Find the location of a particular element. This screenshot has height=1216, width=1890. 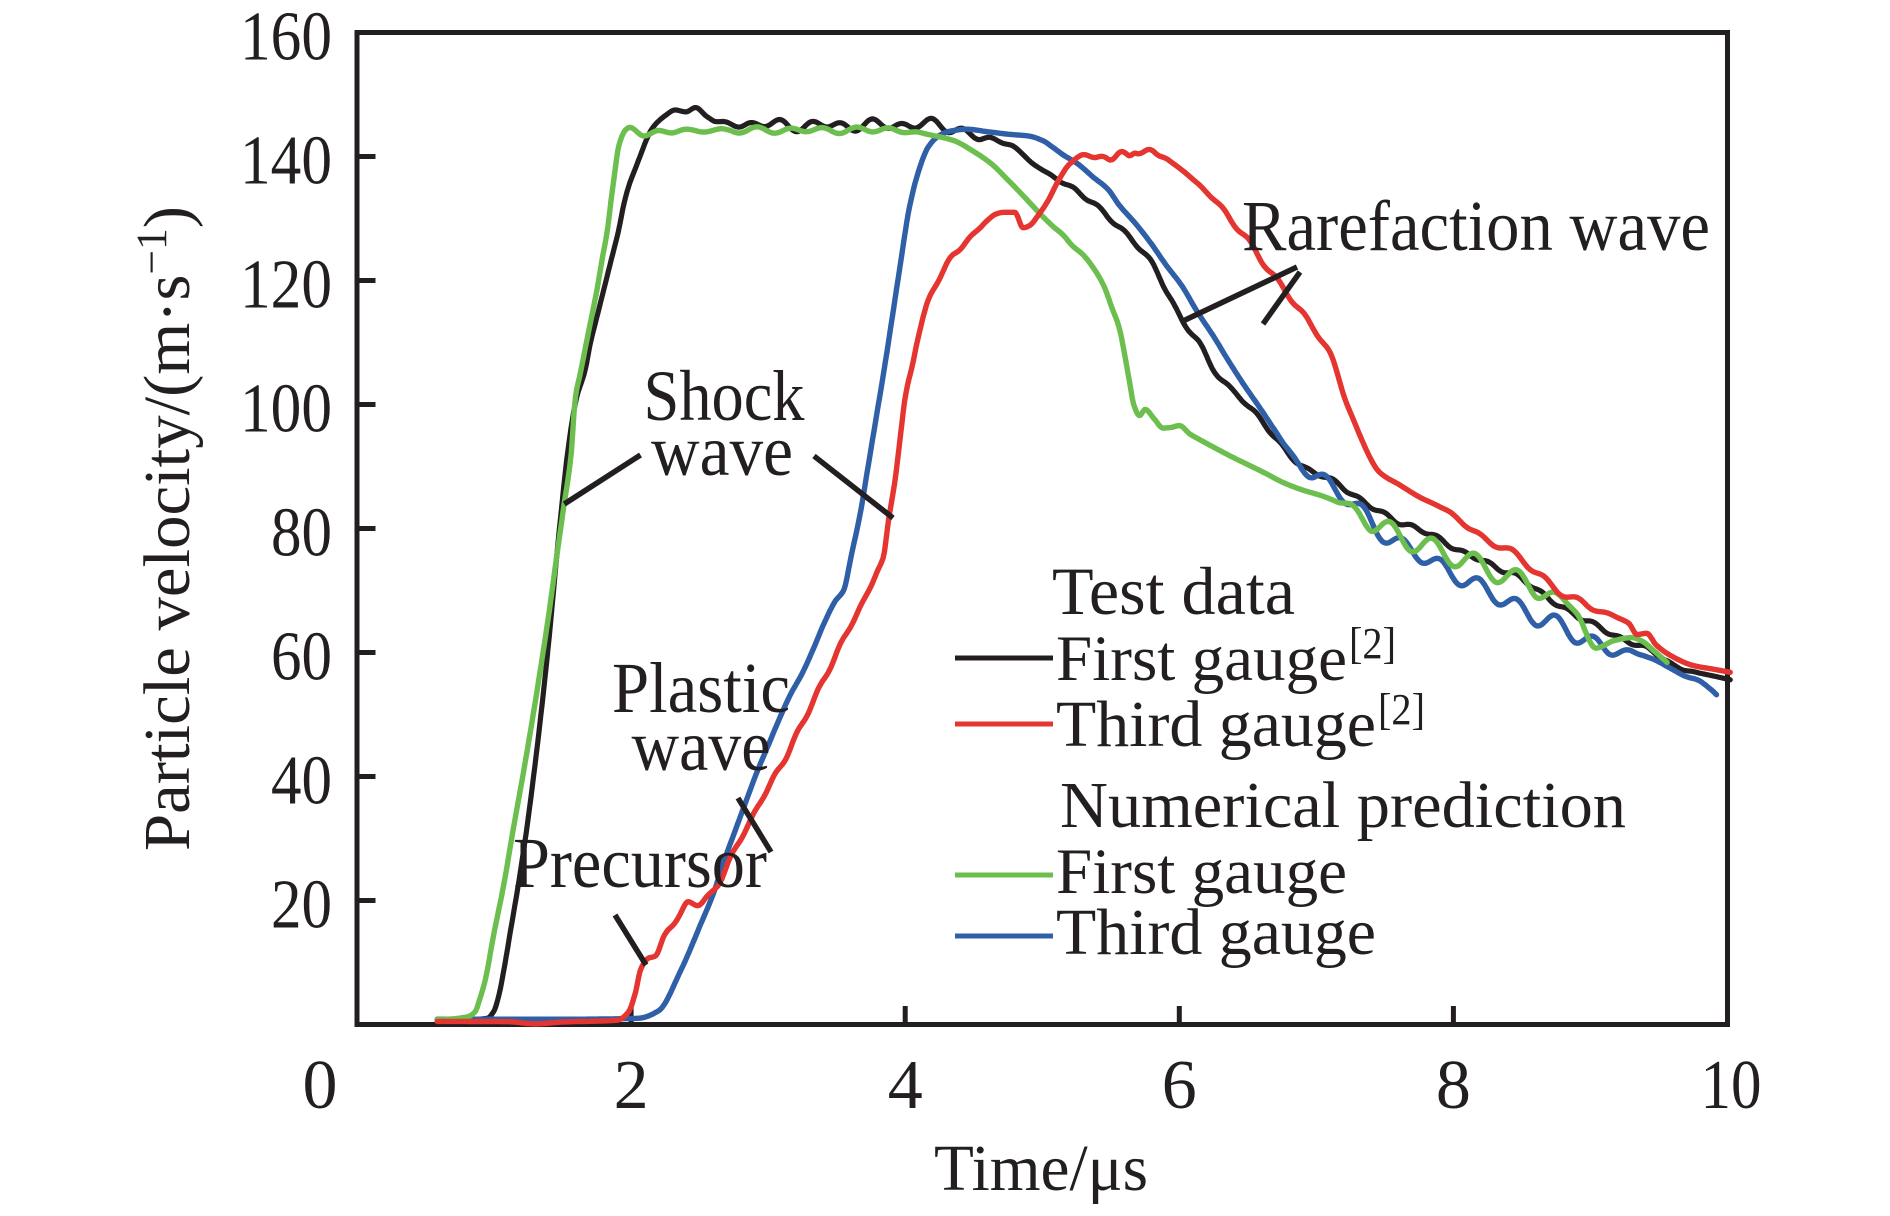

svg-text: 10 is located at coordinates (1731, 1085).